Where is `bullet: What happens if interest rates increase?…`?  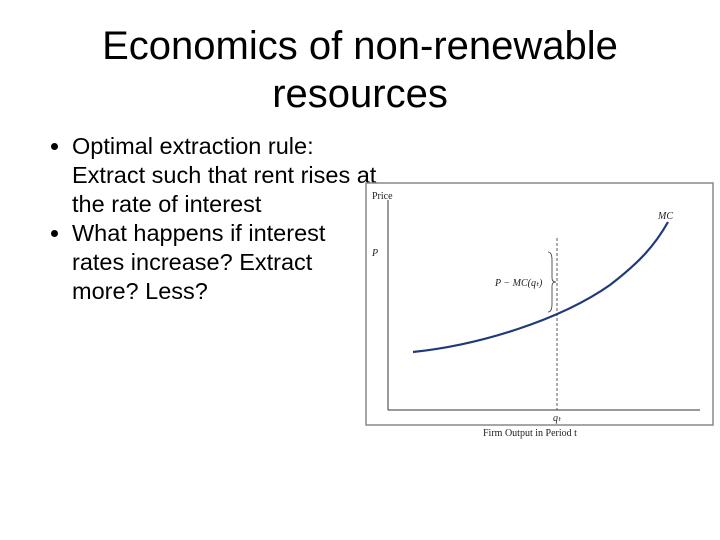
bullet: What happens if interest rates increase?… is located at coordinates (227, 262).